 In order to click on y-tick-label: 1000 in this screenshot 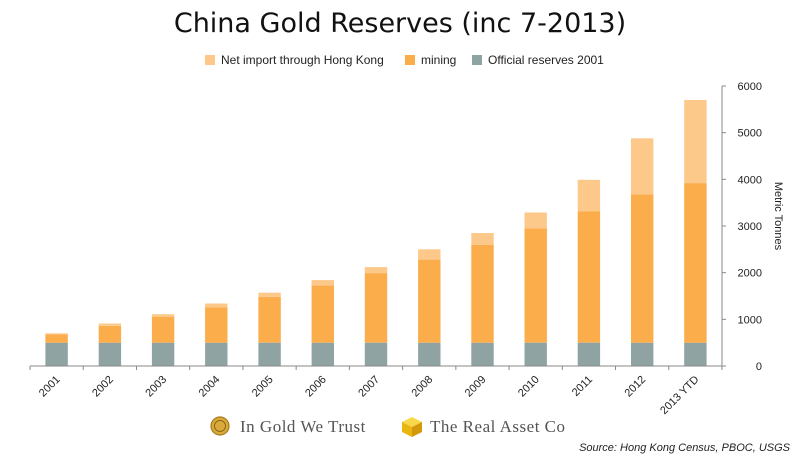, I will do `click(750, 320)`.